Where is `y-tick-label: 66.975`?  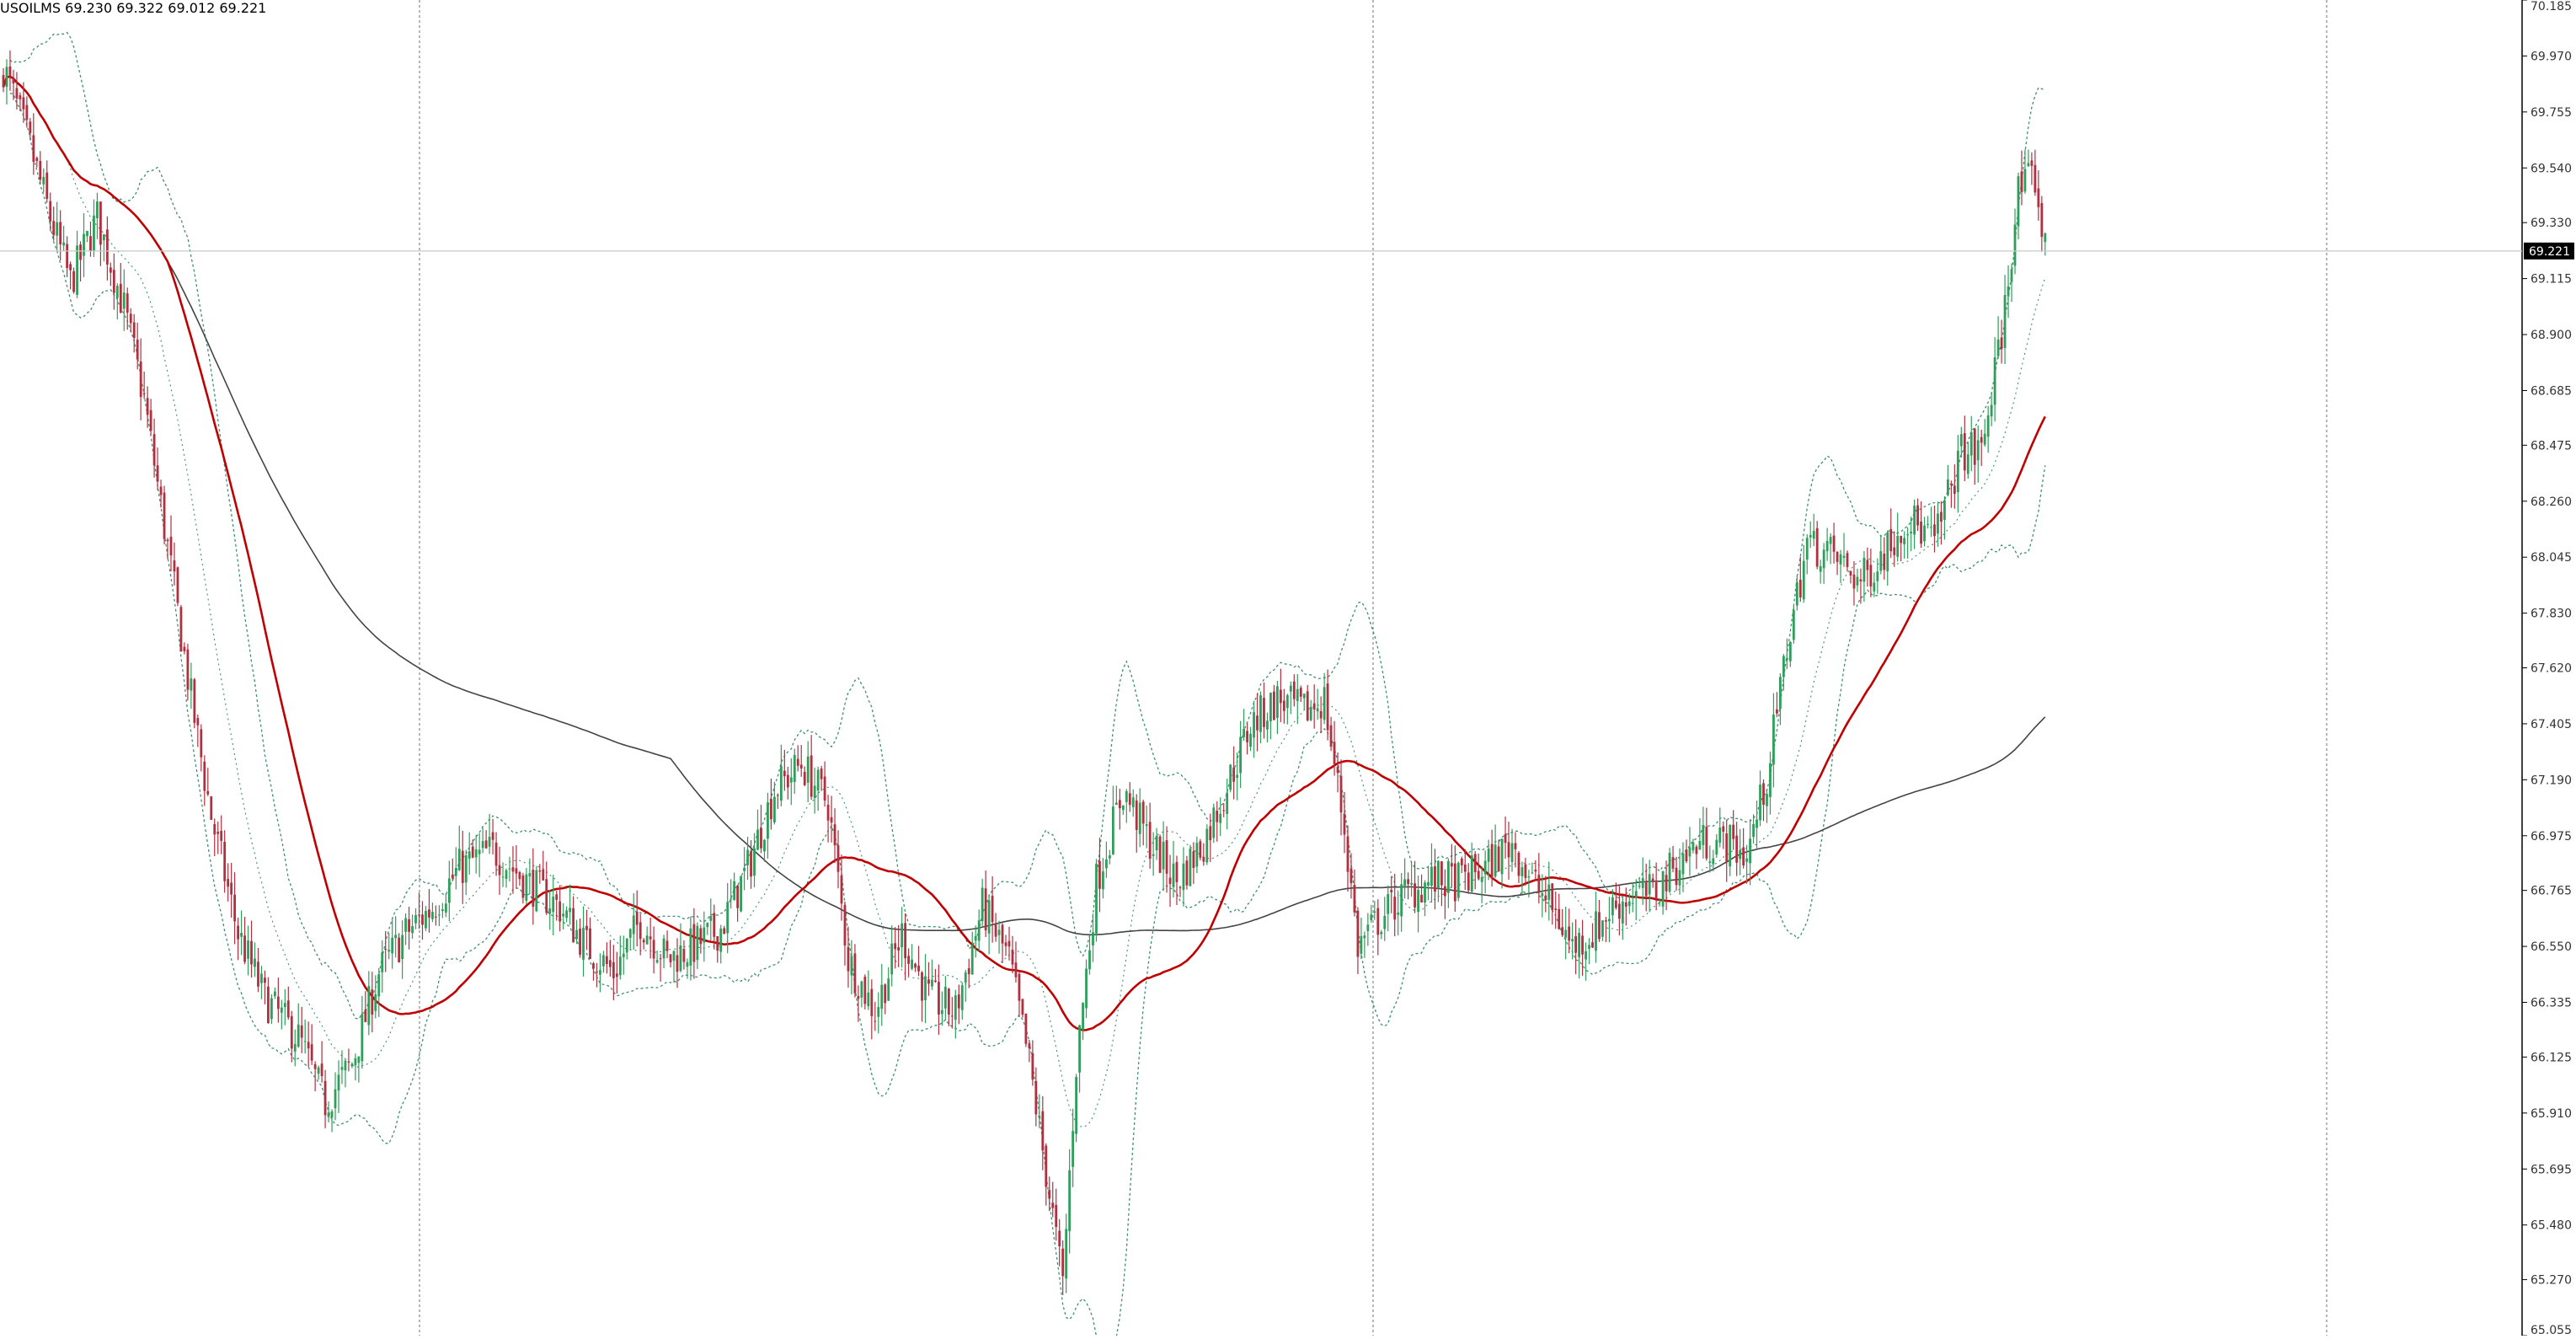 y-tick-label: 66.975 is located at coordinates (2551, 837).